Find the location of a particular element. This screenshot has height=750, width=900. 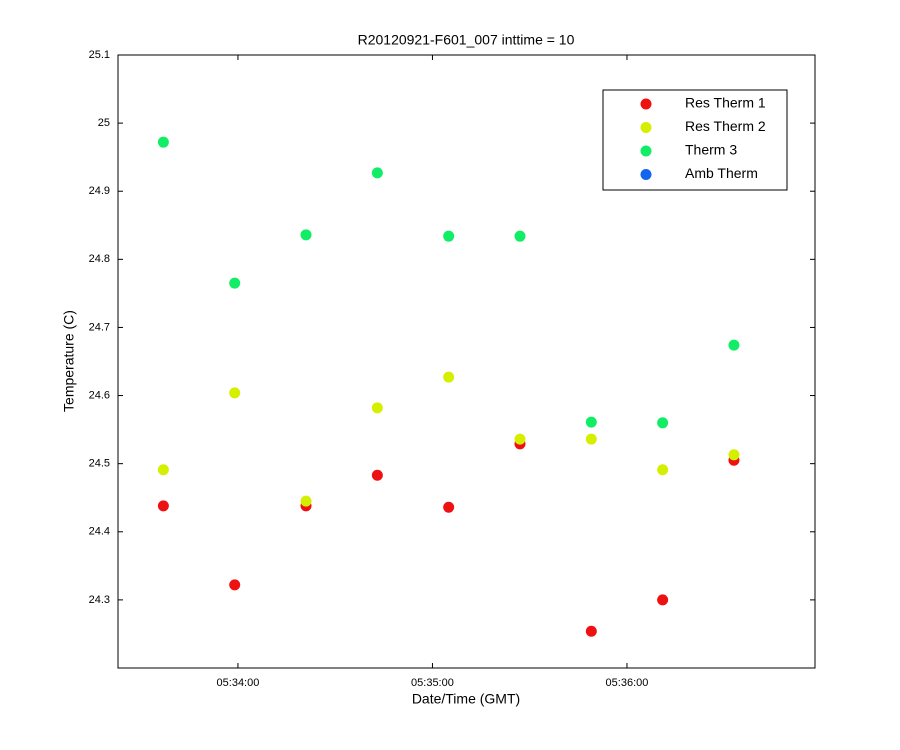

legend-label: Therm 3 is located at coordinates (711, 150).